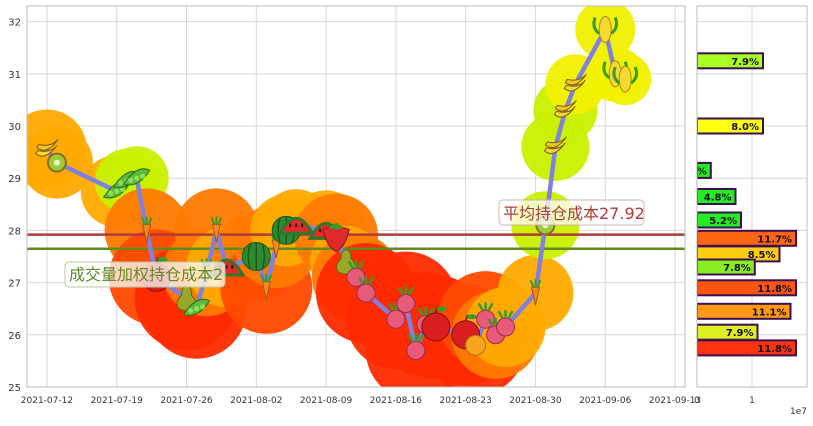 The image size is (813, 426). Describe the element at coordinates (605, 401) in the screenshot. I see `x-tick-label: 2021-09-06` at that location.